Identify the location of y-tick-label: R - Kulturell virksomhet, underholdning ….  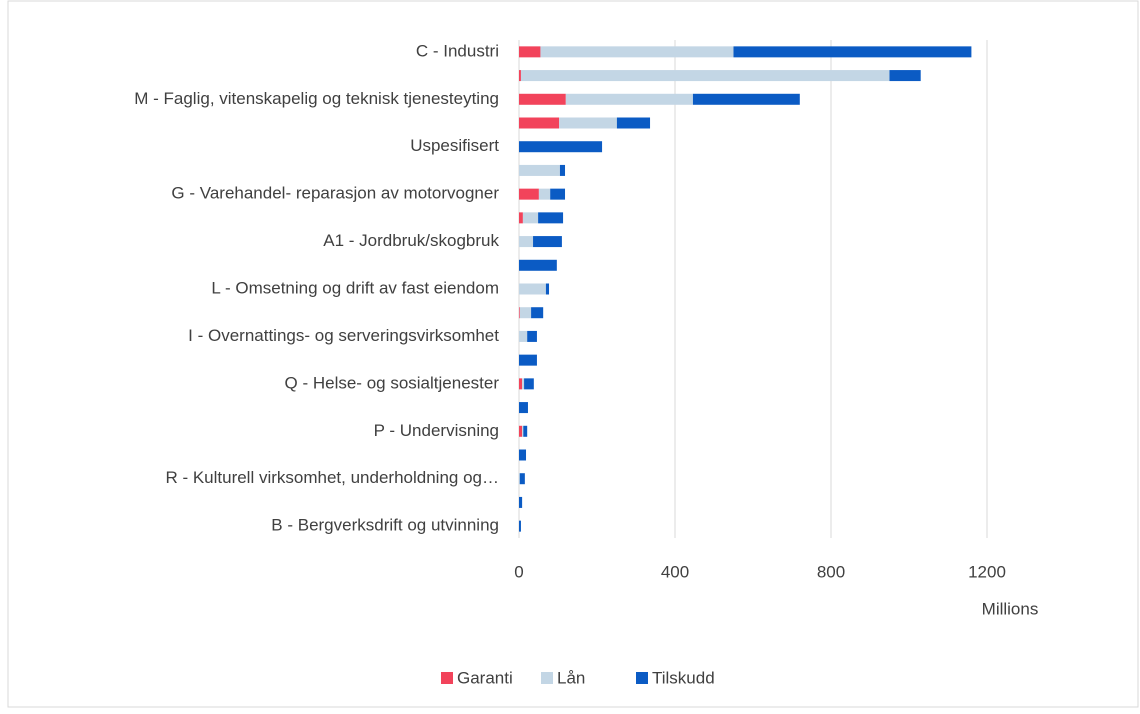
(332, 477).